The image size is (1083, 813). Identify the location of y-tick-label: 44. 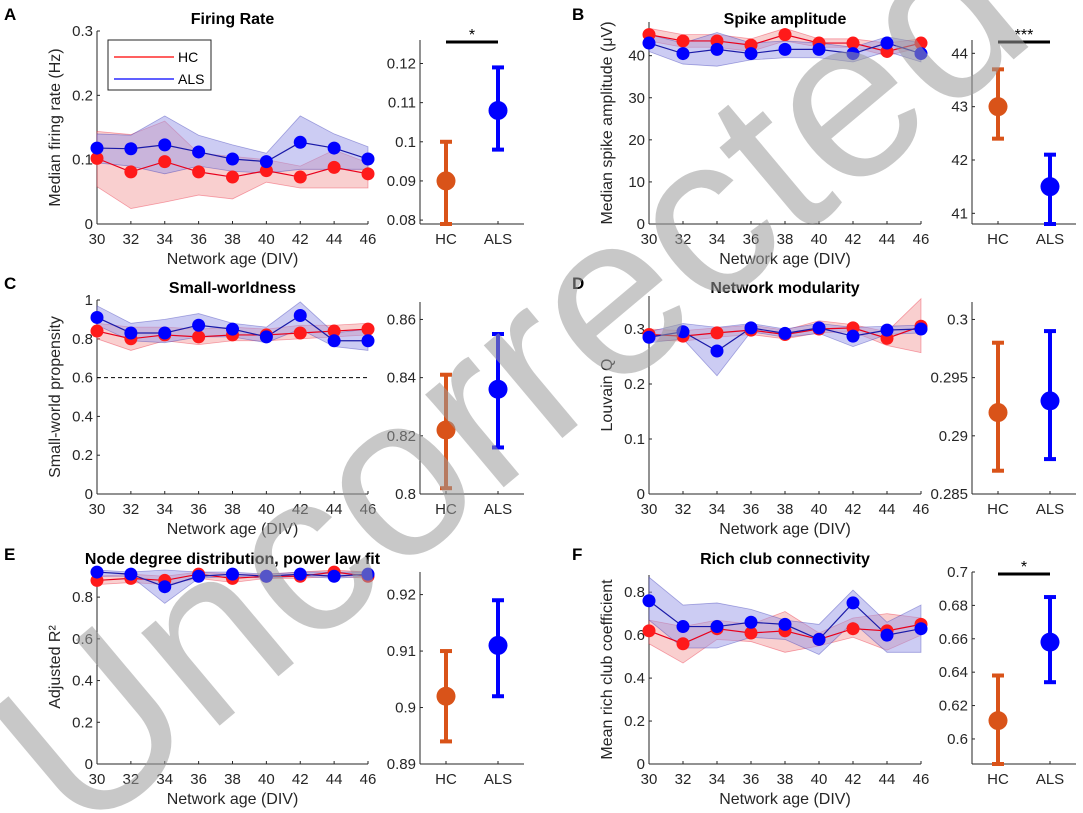
(959, 53).